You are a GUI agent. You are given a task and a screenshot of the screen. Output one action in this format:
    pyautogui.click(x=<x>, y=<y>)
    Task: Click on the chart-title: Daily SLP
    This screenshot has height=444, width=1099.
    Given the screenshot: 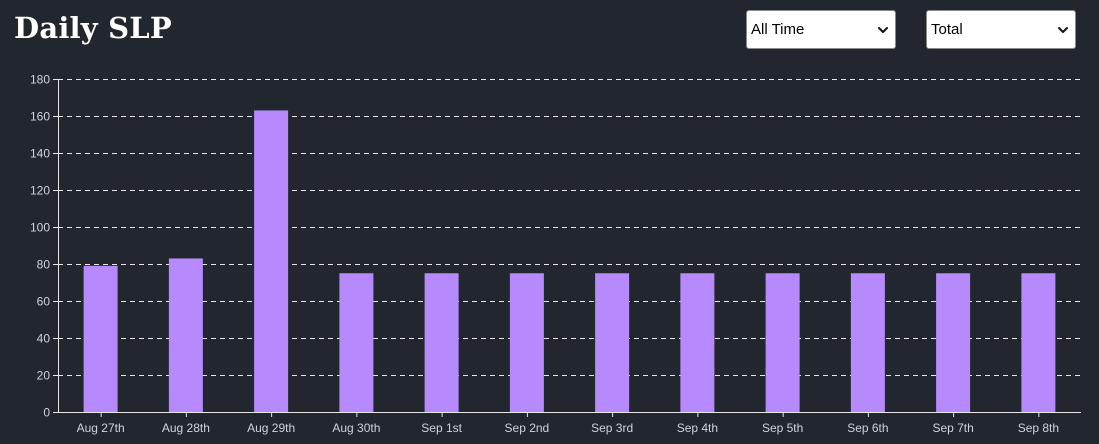 What is the action you would take?
    pyautogui.click(x=93, y=28)
    